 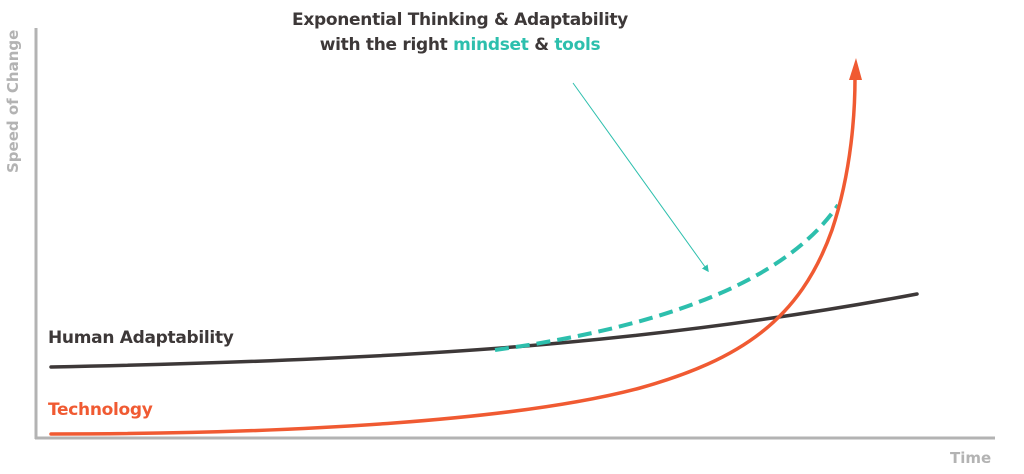 What do you see at coordinates (491, 45) in the screenshot?
I see `title-mindset: mindset` at bounding box center [491, 45].